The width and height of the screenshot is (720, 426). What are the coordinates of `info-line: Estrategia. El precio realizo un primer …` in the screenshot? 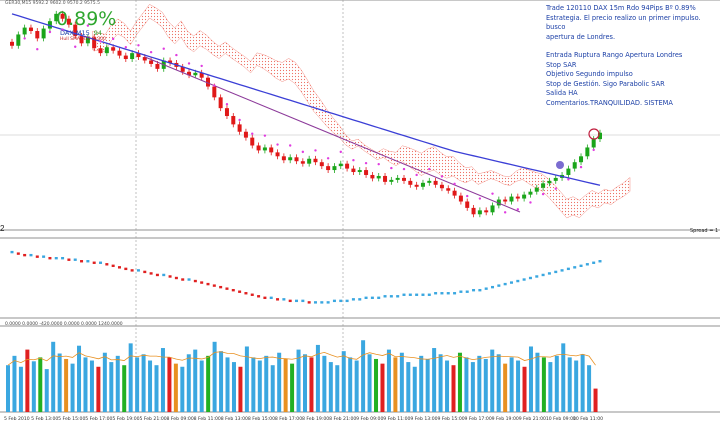 It's located at (623, 22).